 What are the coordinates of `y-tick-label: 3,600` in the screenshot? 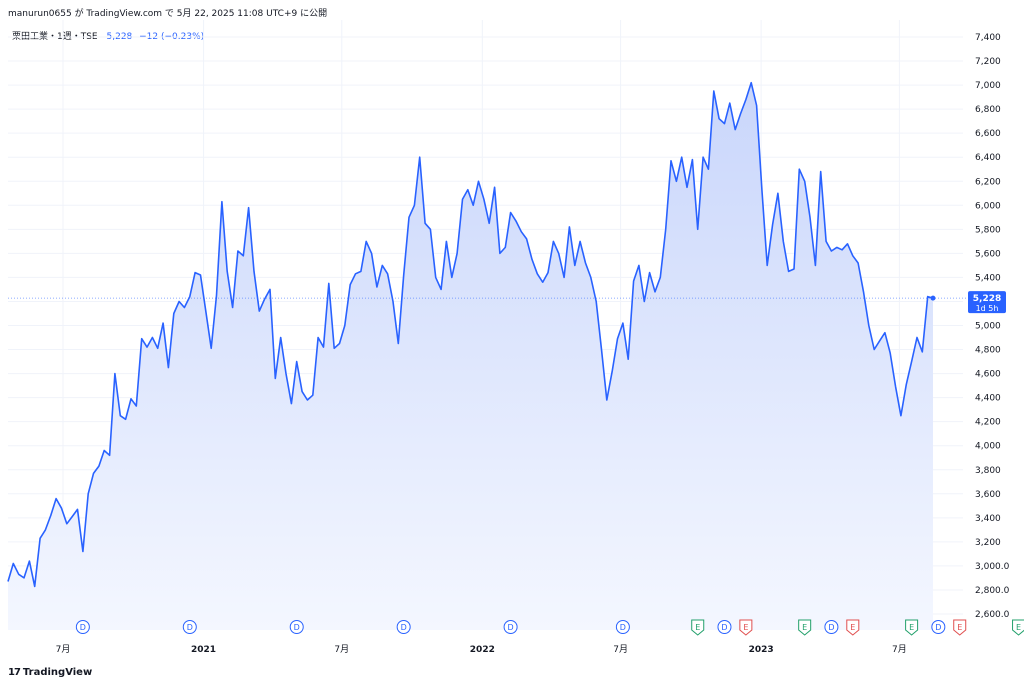 It's located at (988, 495).